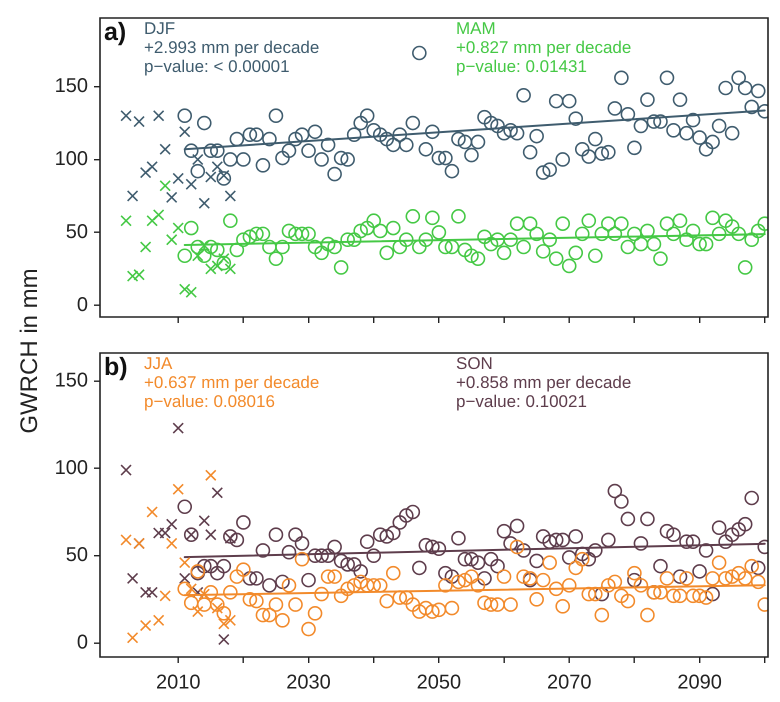 The height and width of the screenshot is (702, 780). What do you see at coordinates (439, 683) in the screenshot?
I see `x-tick-label: 2050` at bounding box center [439, 683].